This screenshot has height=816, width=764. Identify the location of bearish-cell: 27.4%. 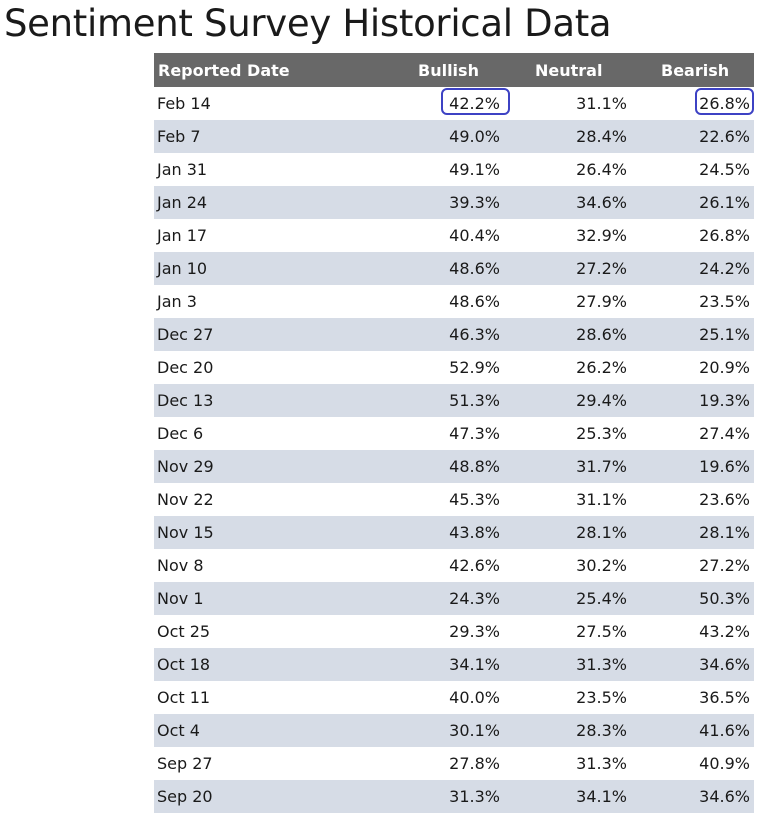
(724, 433).